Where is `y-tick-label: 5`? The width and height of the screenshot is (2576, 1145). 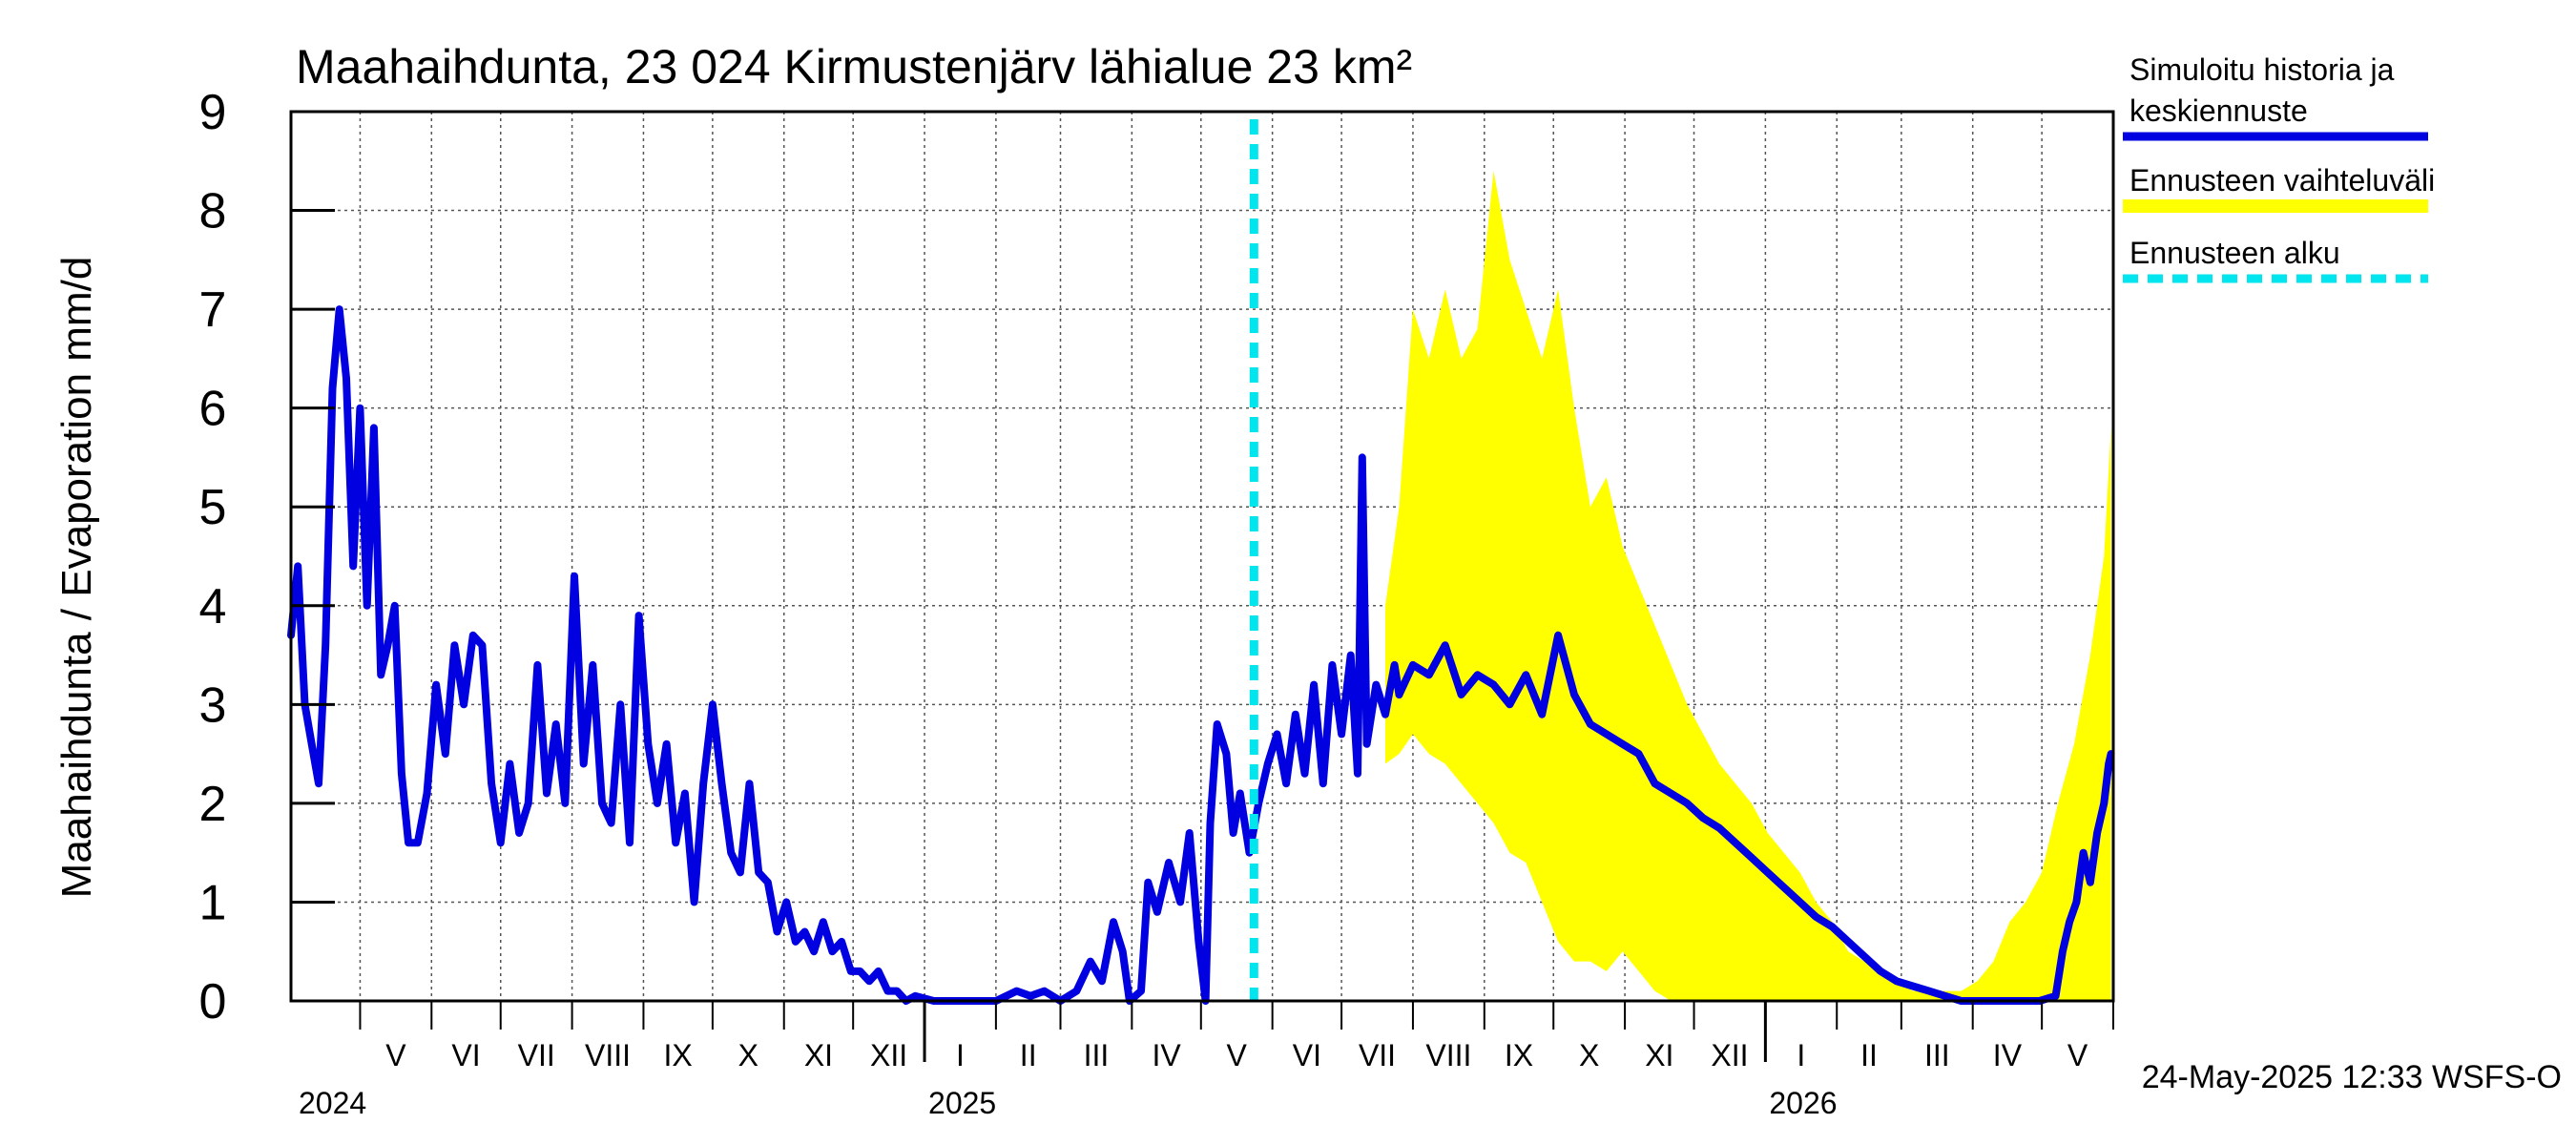 y-tick-label: 5 is located at coordinates (213, 508).